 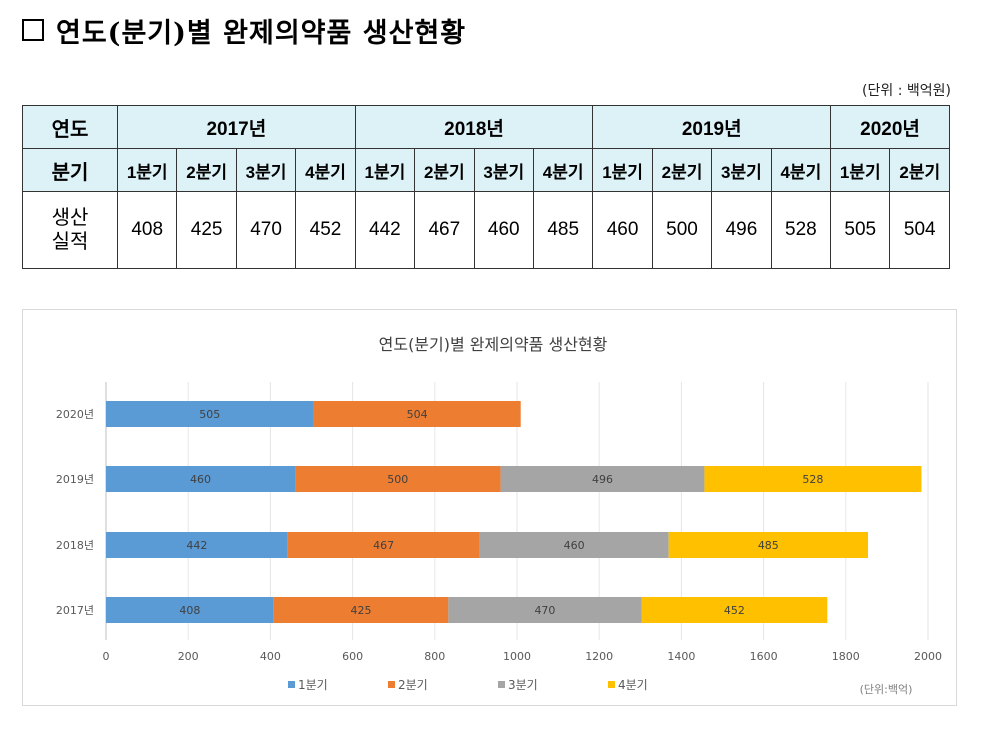 What do you see at coordinates (517, 656) in the screenshot?
I see `x-tick-label: 1000` at bounding box center [517, 656].